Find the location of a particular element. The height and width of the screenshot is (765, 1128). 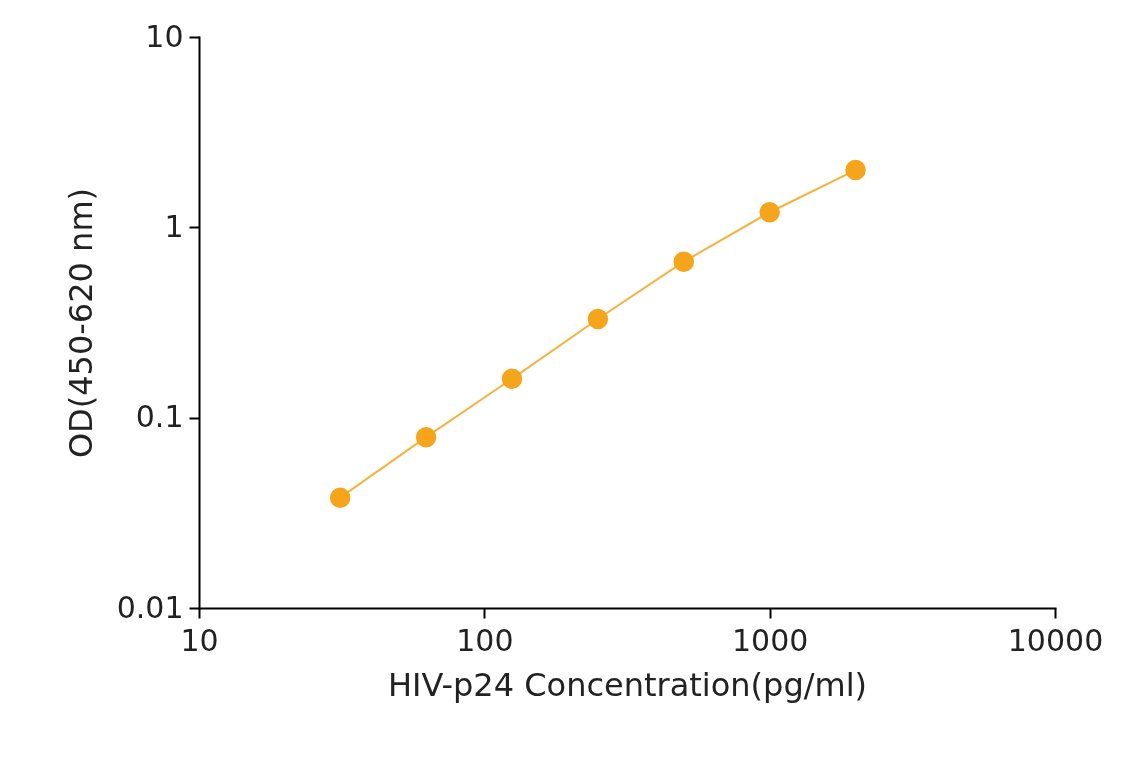

y-tick-label: 1 is located at coordinates (174, 226).